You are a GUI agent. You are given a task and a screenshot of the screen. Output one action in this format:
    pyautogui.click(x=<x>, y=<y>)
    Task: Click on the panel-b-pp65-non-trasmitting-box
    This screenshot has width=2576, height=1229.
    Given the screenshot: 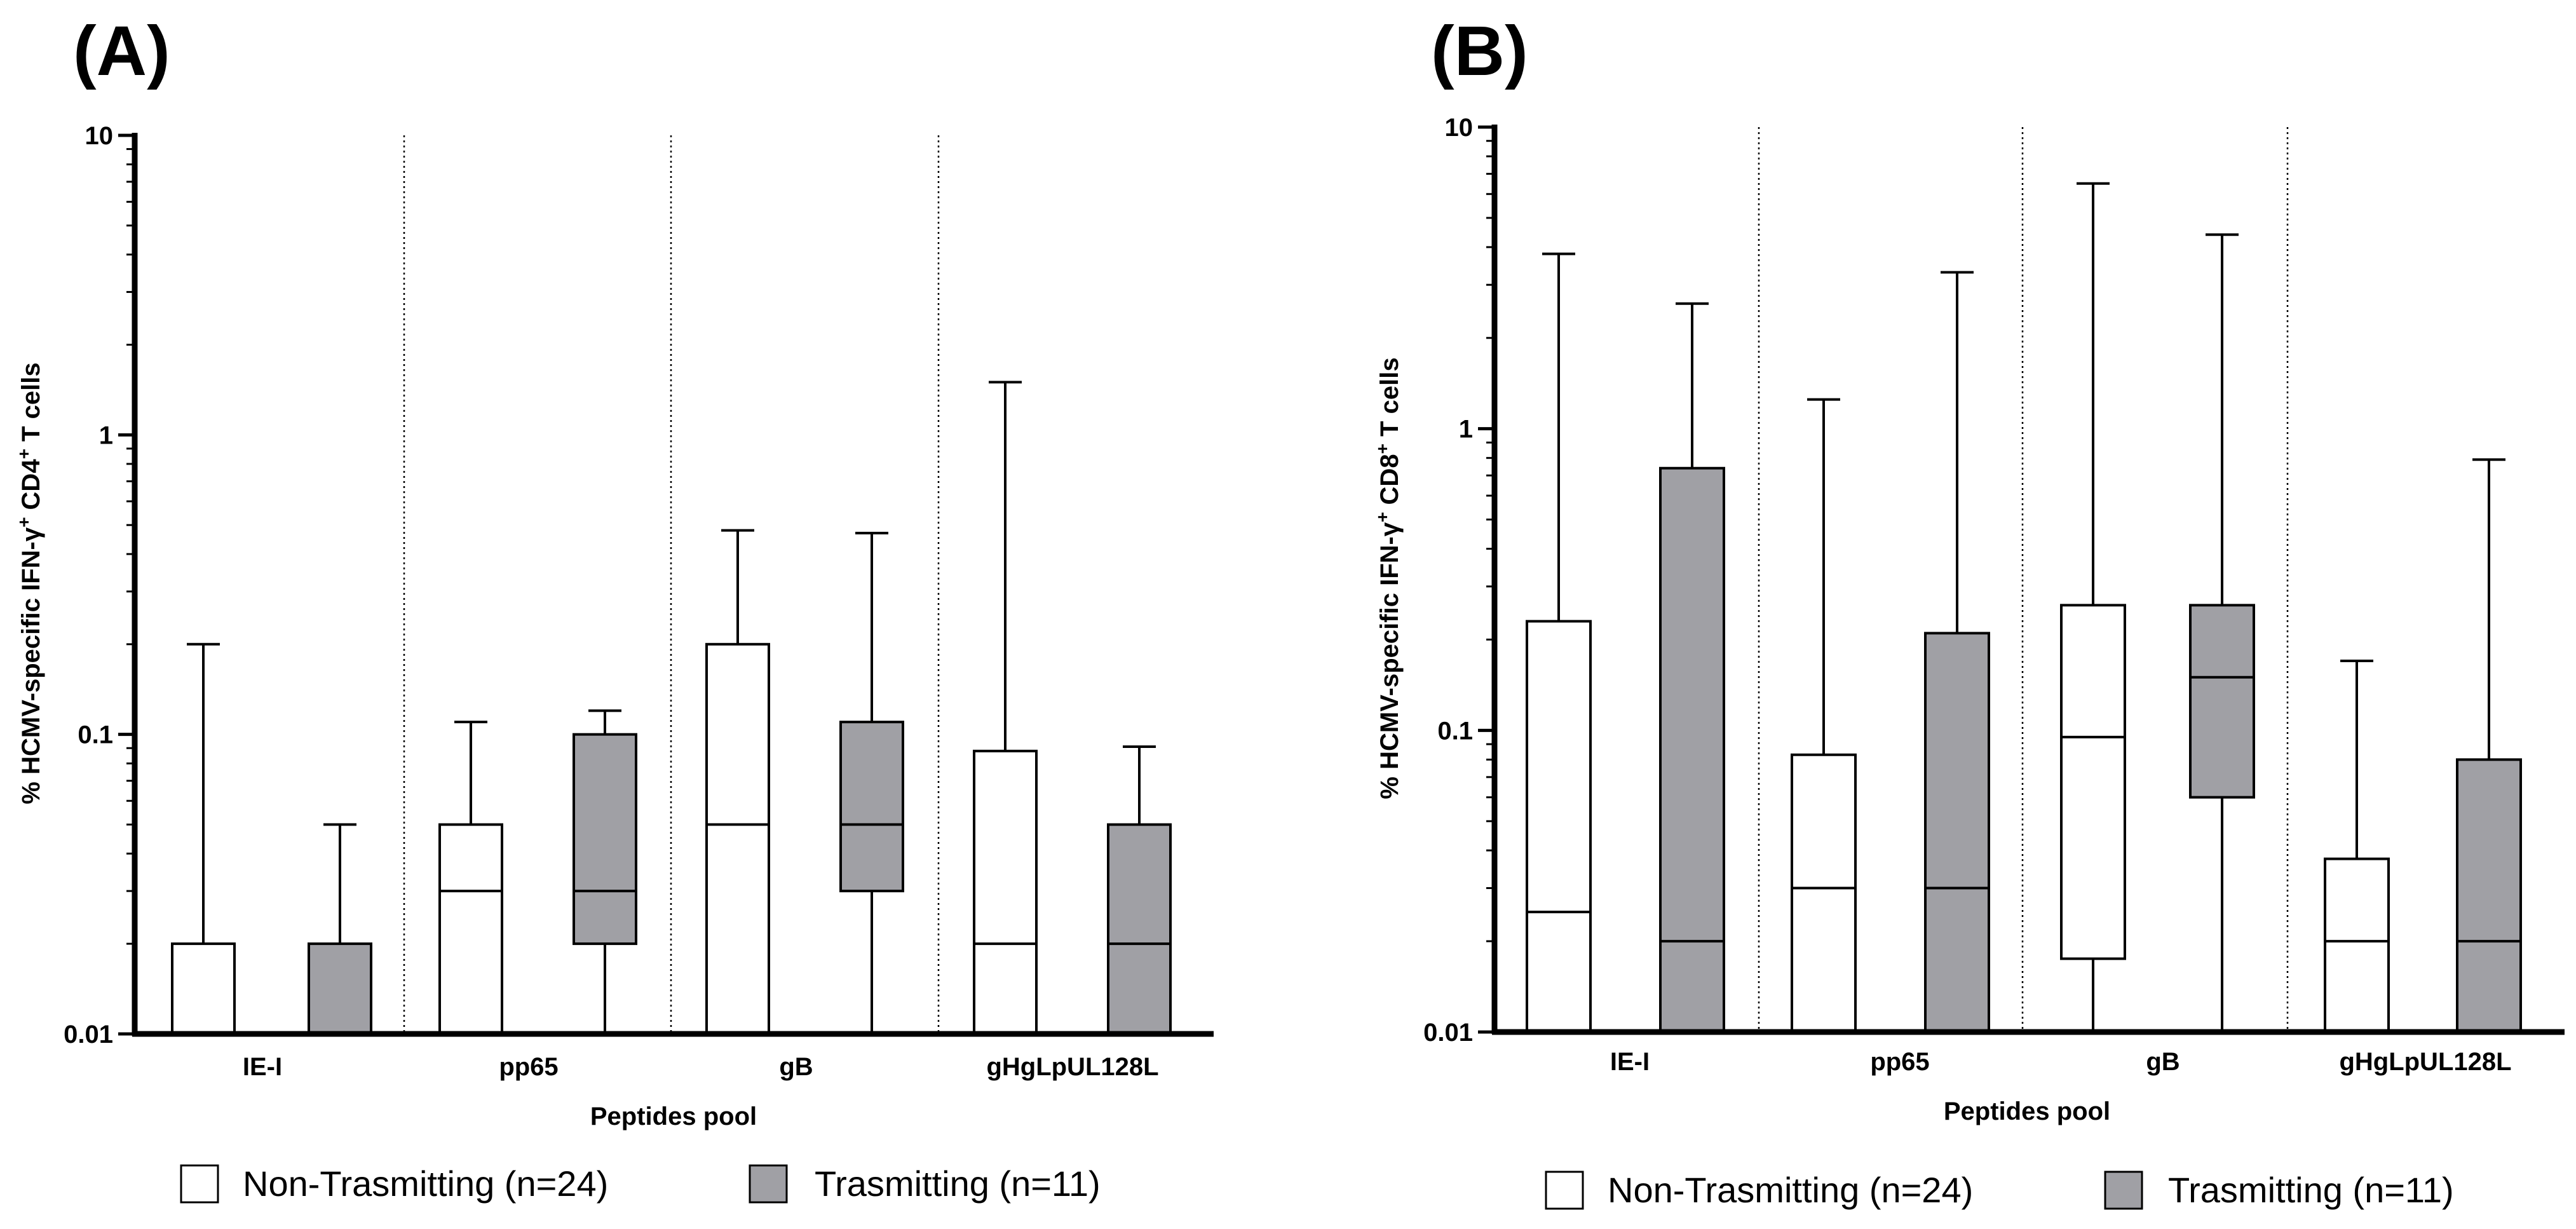 What is the action you would take?
    pyautogui.click(x=1824, y=893)
    